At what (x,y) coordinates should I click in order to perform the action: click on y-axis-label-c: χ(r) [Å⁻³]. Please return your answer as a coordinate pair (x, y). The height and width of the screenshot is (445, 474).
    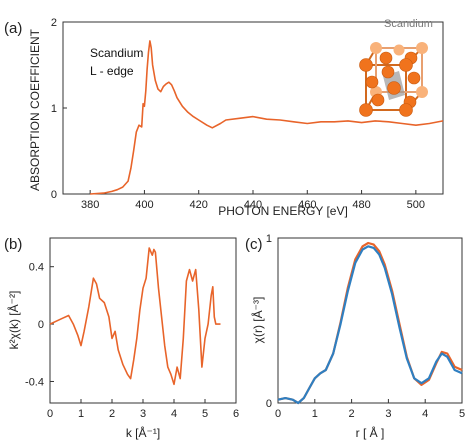
    Looking at the image, I should click on (257, 320).